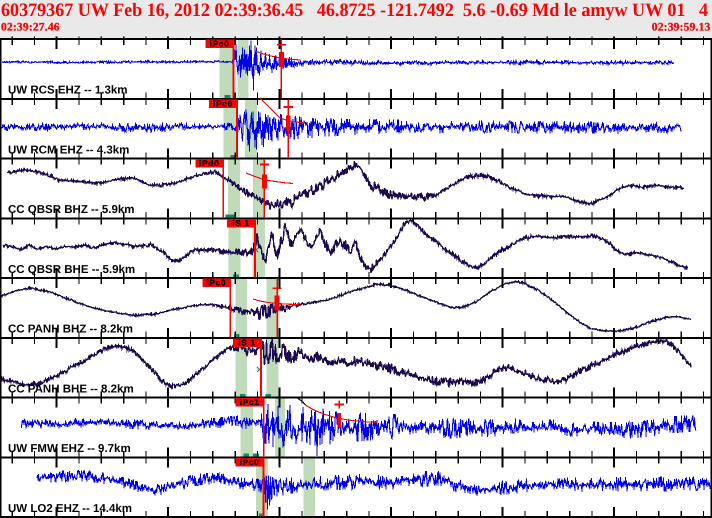 The height and width of the screenshot is (518, 712). What do you see at coordinates (71, 270) in the screenshot?
I see `svg-text: CC QBSR BHE -- 5.9km` at bounding box center [71, 270].